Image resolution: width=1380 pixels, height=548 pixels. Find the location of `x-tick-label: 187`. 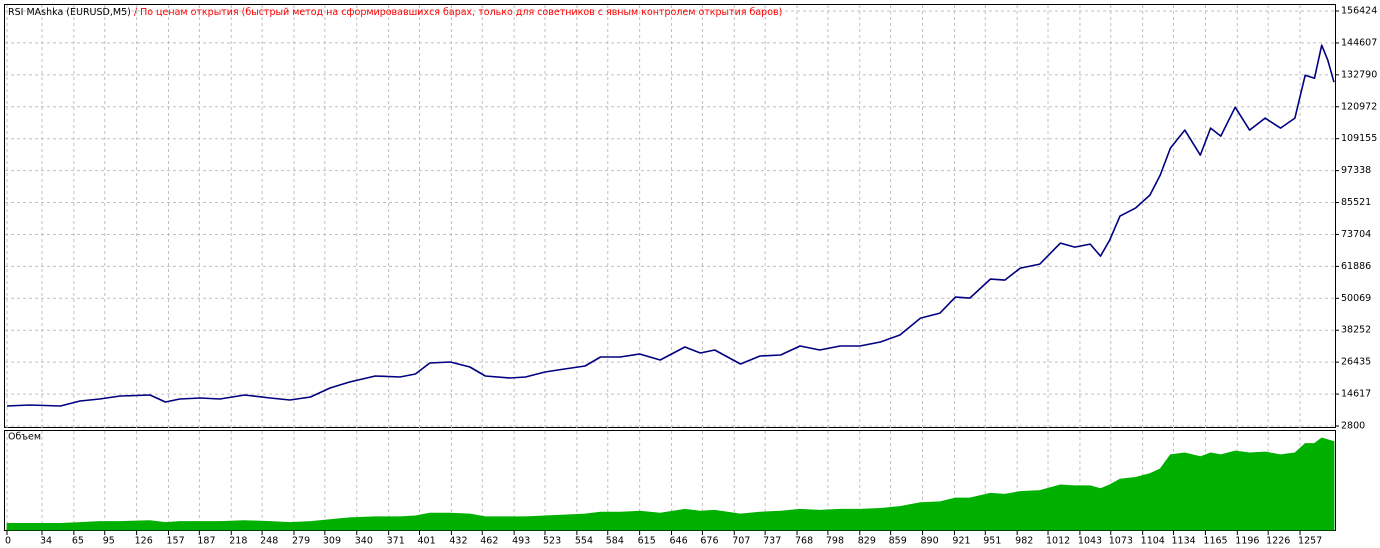

x-tick-label: 187 is located at coordinates (206, 541).